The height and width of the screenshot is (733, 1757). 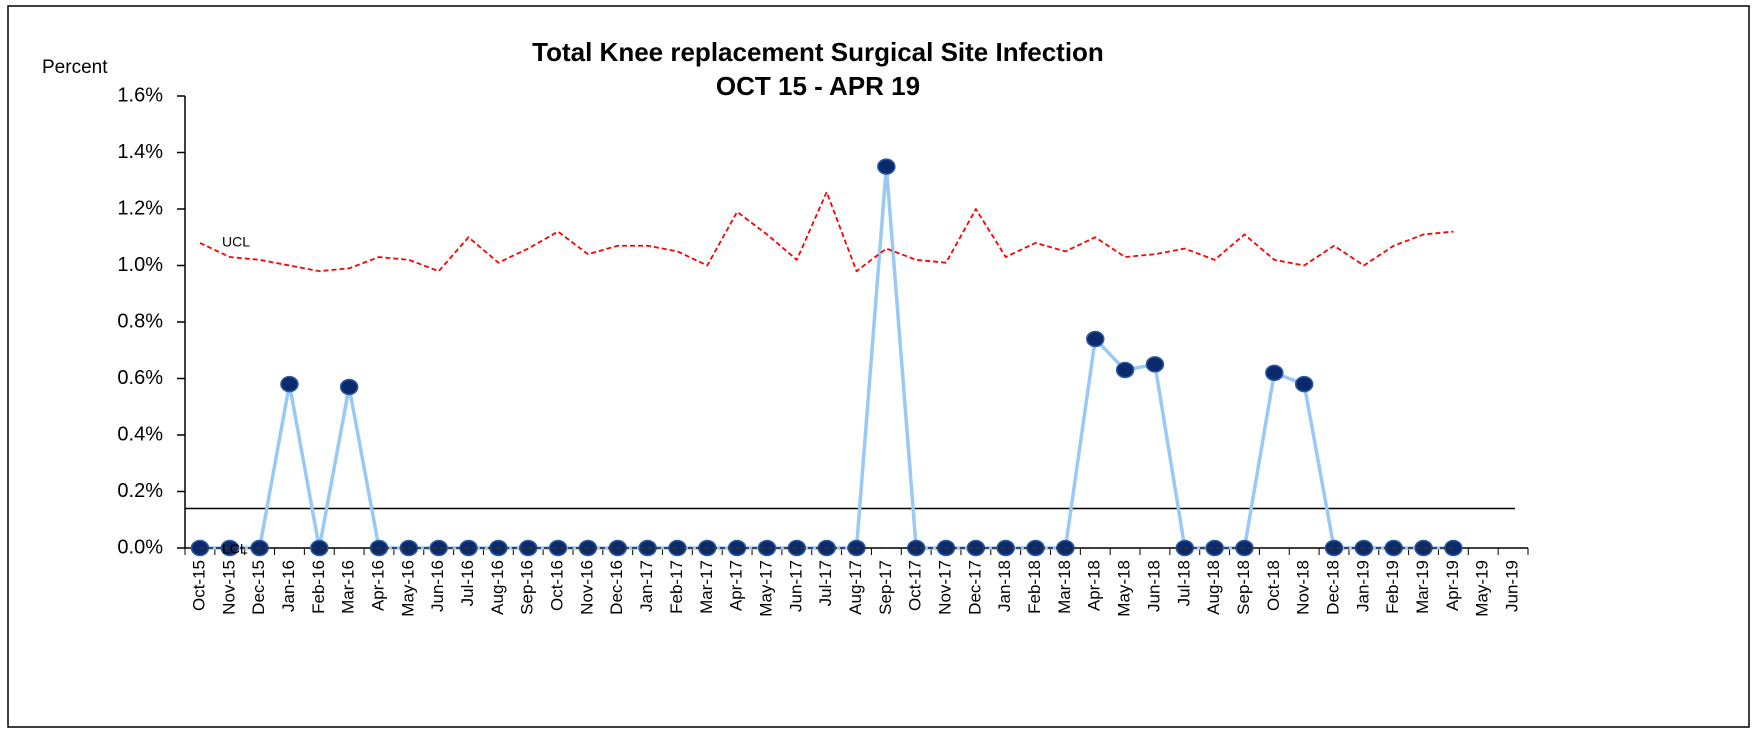 I want to click on x-tick-label: Aug-16, so click(x=497, y=587).